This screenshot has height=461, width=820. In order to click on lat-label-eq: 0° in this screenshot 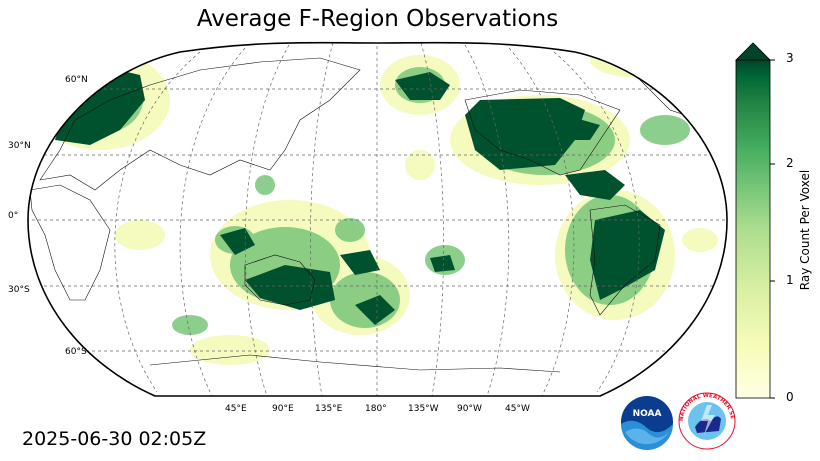, I will do `click(13, 216)`.